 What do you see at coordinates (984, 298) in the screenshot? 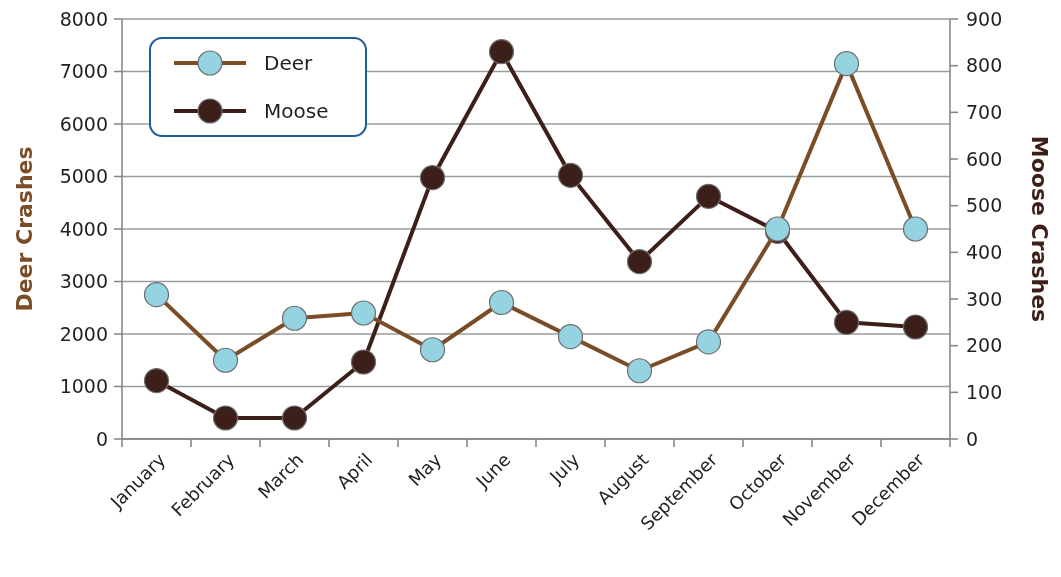
I see `y2-tick-label: 300` at bounding box center [984, 298].